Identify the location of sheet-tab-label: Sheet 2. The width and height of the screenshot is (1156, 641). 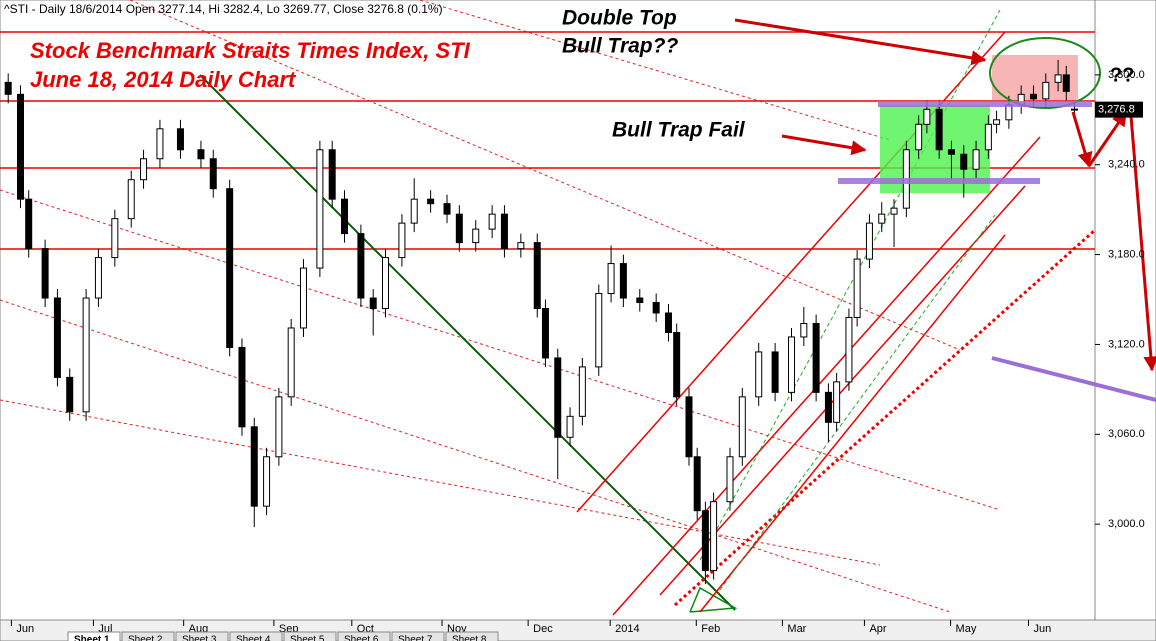
(145, 638).